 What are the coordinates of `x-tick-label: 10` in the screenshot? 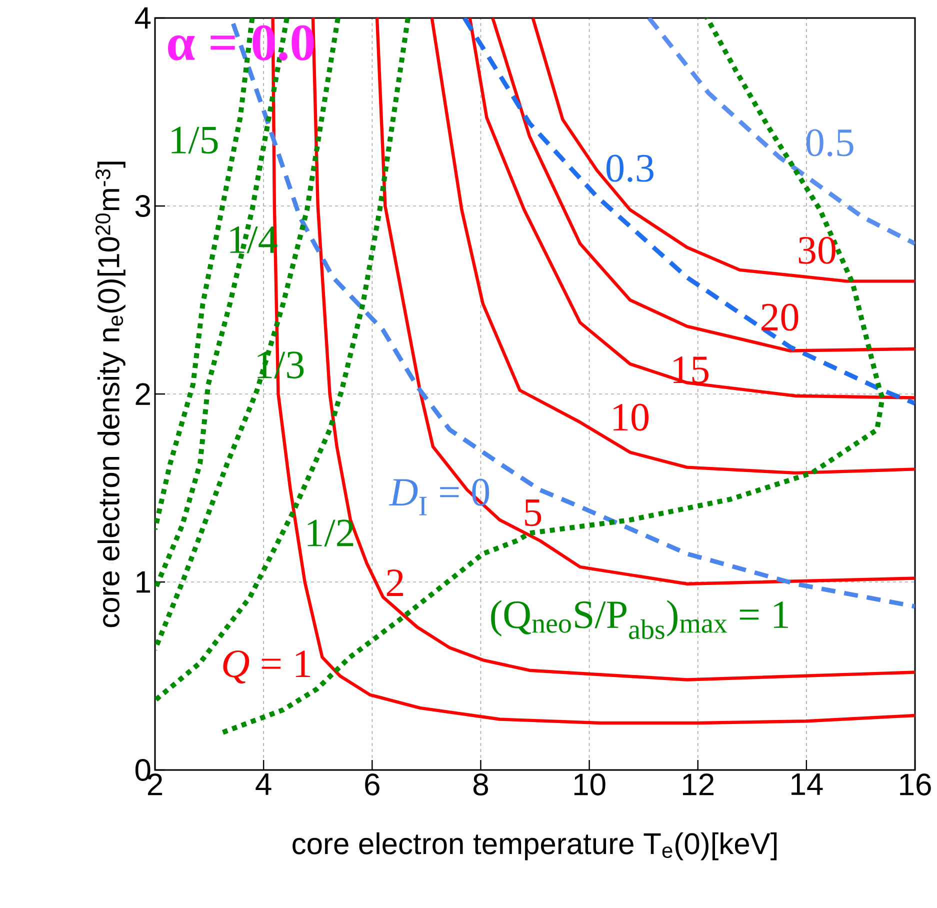 It's located at (590, 785).